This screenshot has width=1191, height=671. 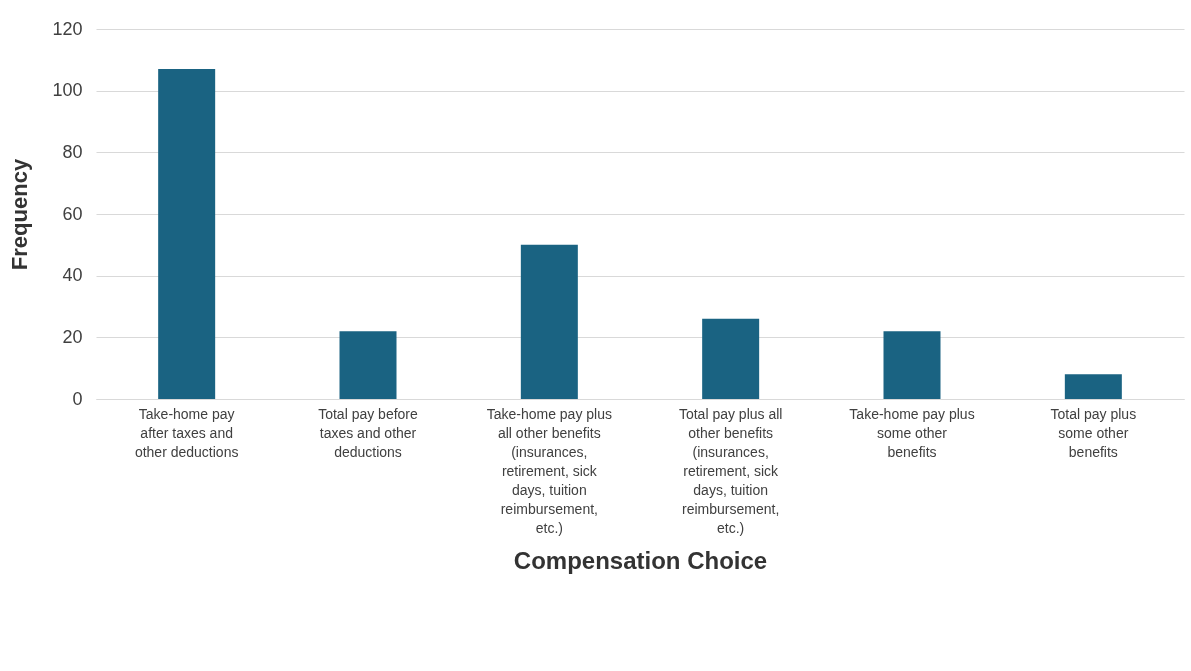 I want to click on y-tick-label: 60, so click(x=72, y=213).